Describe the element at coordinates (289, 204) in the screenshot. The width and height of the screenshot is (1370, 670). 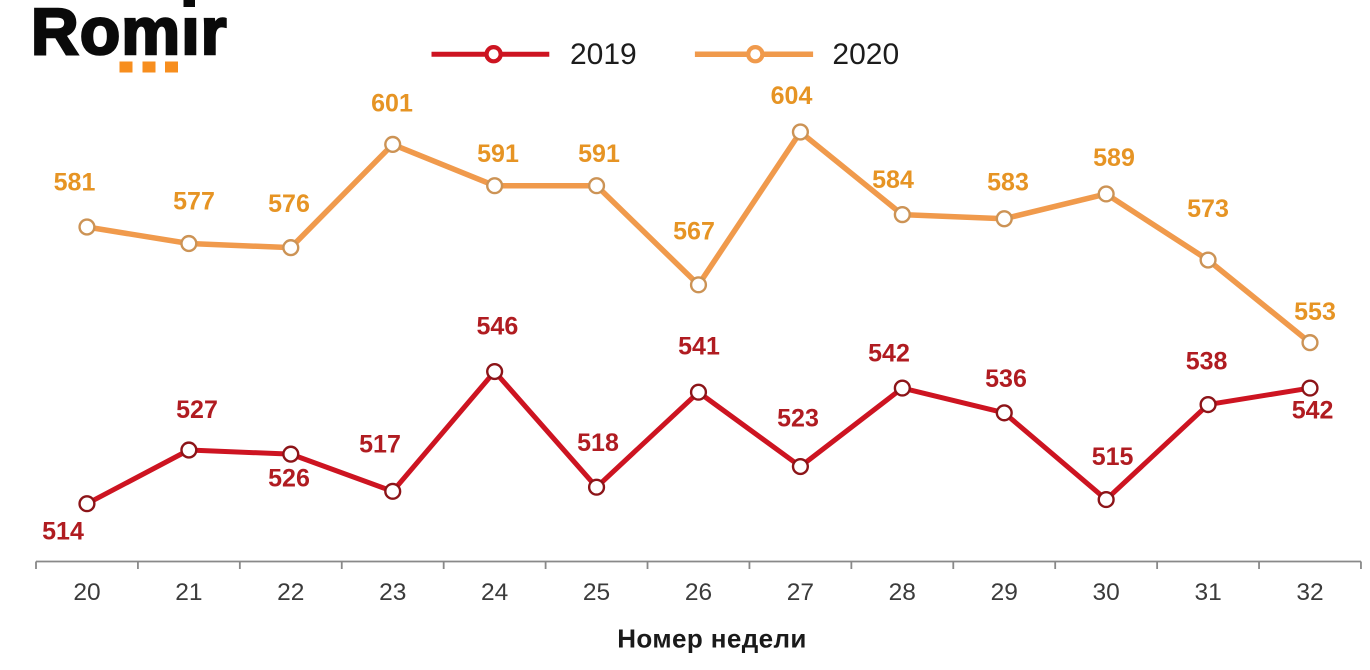
I see `svg-text: 576` at that location.